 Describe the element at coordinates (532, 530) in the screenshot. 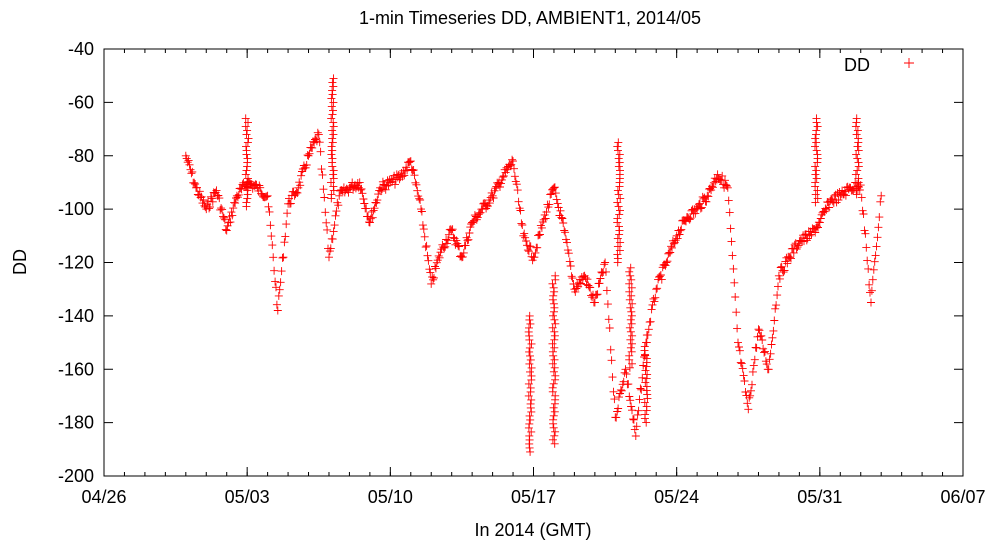

I see `x-axis-label: In 2014 (GMT)` at that location.